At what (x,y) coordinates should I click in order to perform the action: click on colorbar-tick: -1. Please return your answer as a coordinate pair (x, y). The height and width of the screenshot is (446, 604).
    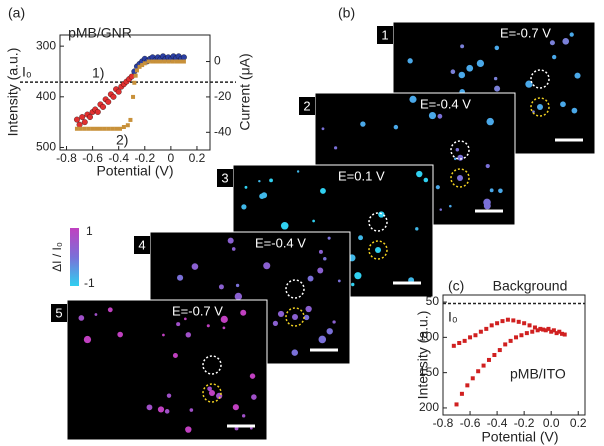
    Looking at the image, I should click on (89, 283).